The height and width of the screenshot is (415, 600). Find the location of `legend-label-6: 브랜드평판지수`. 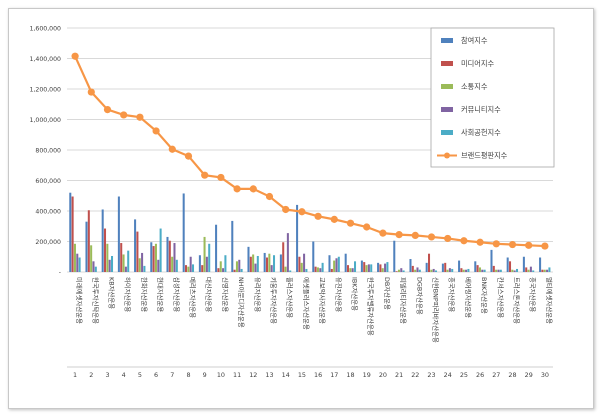

legend-label-6: 브랜드평판지수 is located at coordinates (484, 155).